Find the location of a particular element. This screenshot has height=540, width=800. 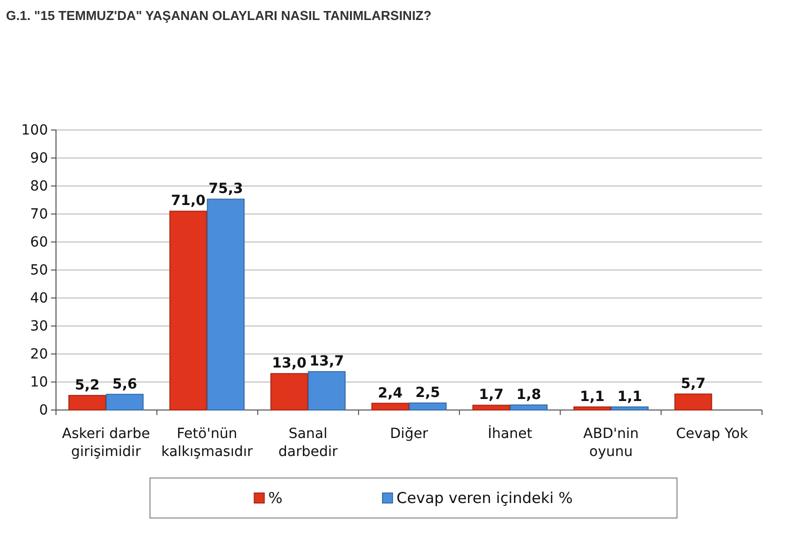

y-tick-label: 10 is located at coordinates (39, 382).